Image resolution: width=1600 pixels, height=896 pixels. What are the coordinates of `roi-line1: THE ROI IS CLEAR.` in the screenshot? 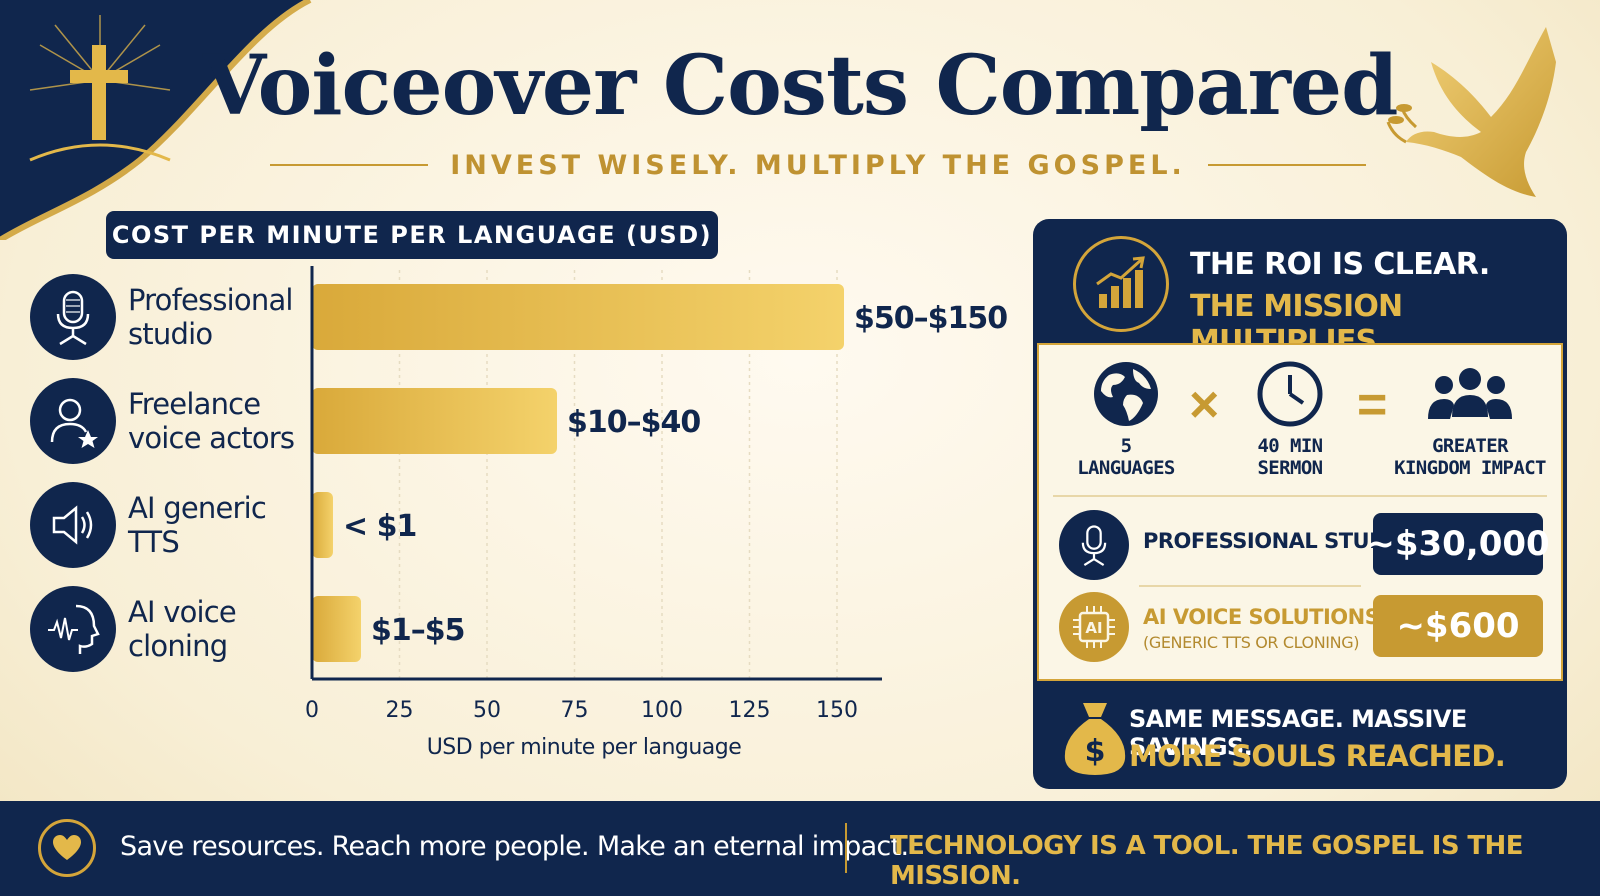 It's located at (1340, 264).